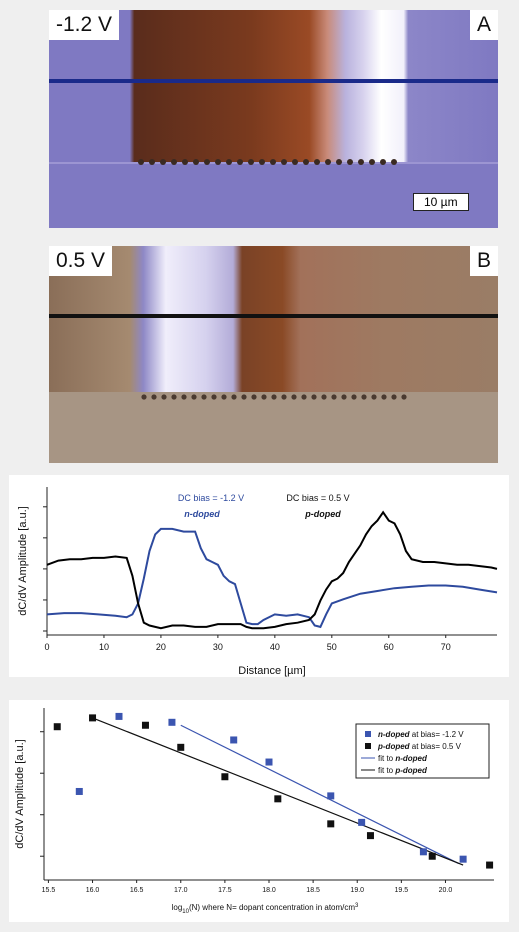 Image resolution: width=519 pixels, height=932 pixels. What do you see at coordinates (84, 25) in the screenshot?
I see `bias-label-a: -1.2 V` at bounding box center [84, 25].